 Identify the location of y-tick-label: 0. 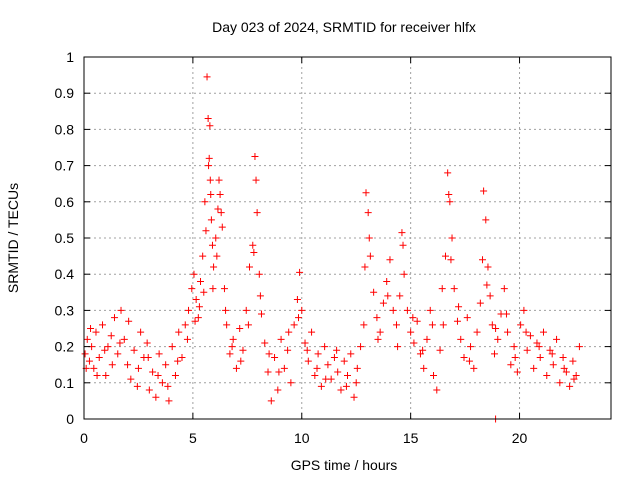
(70, 419).